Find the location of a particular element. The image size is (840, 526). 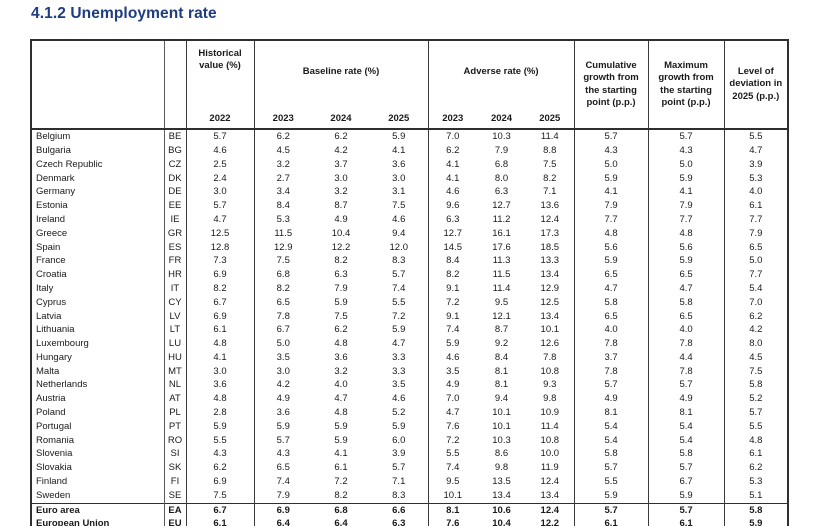

value-cell: 7.8 is located at coordinates (611, 371).